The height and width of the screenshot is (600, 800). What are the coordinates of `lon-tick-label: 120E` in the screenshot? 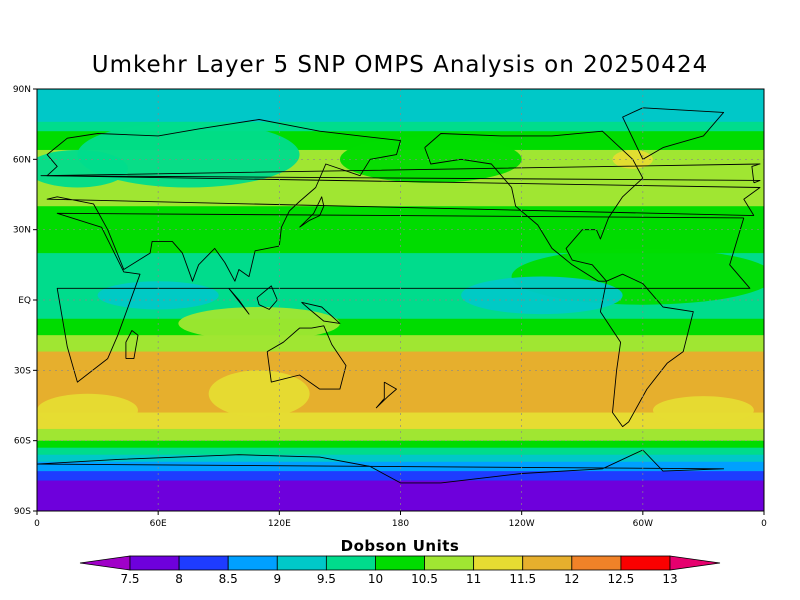 It's located at (279, 524).